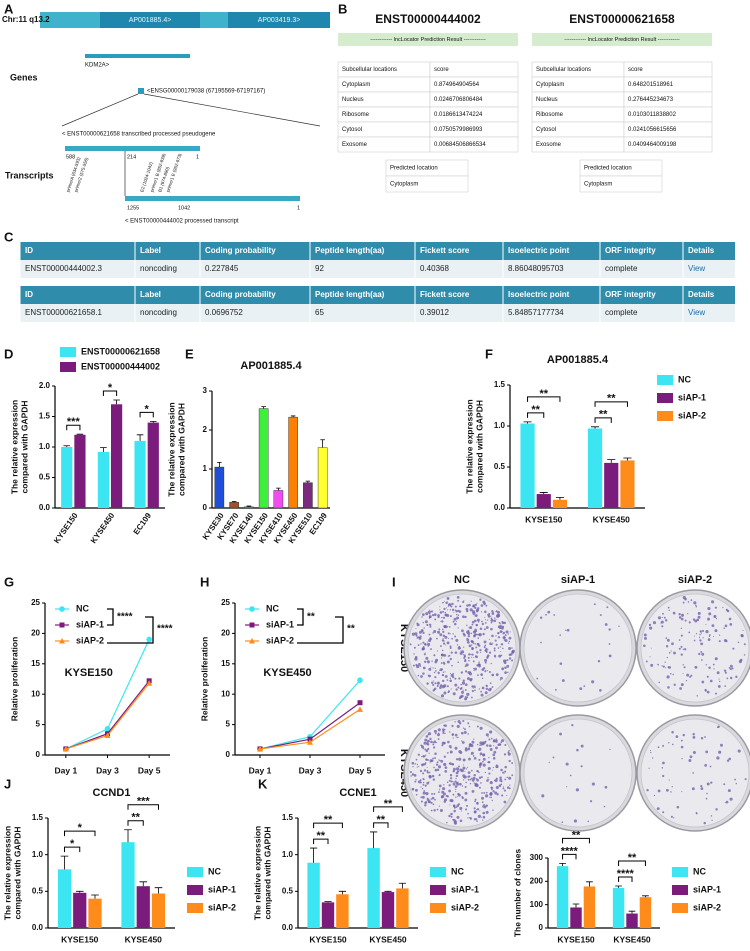 Image resolution: width=750 pixels, height=951 pixels. What do you see at coordinates (701, 294) in the screenshot?
I see `header-cell: Details` at bounding box center [701, 294].